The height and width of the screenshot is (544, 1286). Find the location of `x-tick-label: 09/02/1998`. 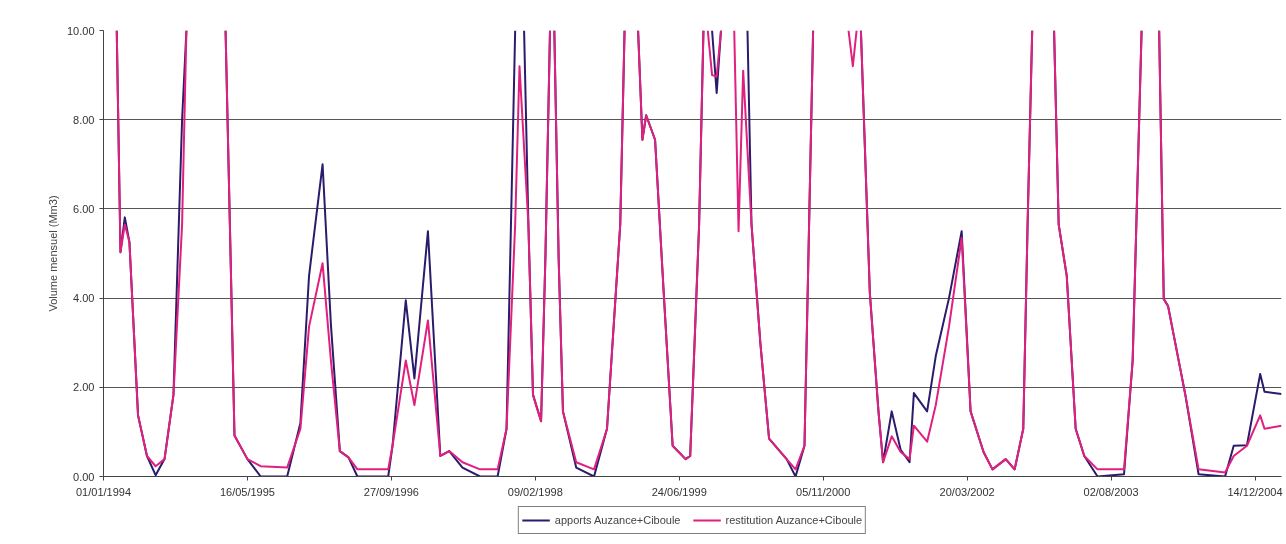

x-tick-label: 09/02/1998 is located at coordinates (535, 491).